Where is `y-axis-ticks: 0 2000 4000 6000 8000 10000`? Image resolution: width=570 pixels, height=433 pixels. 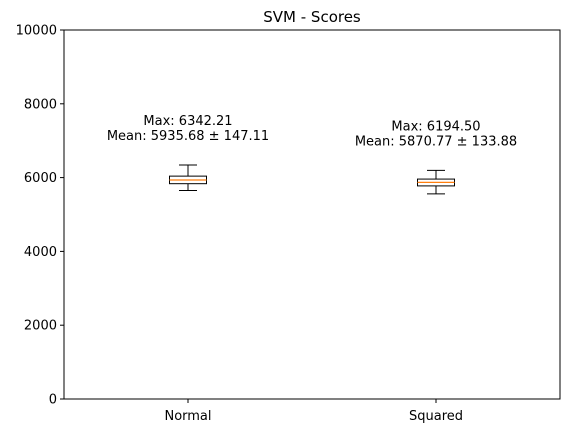
y-axis-ticks: 0 2000 4000 6000 8000 10000 is located at coordinates (40, 216).